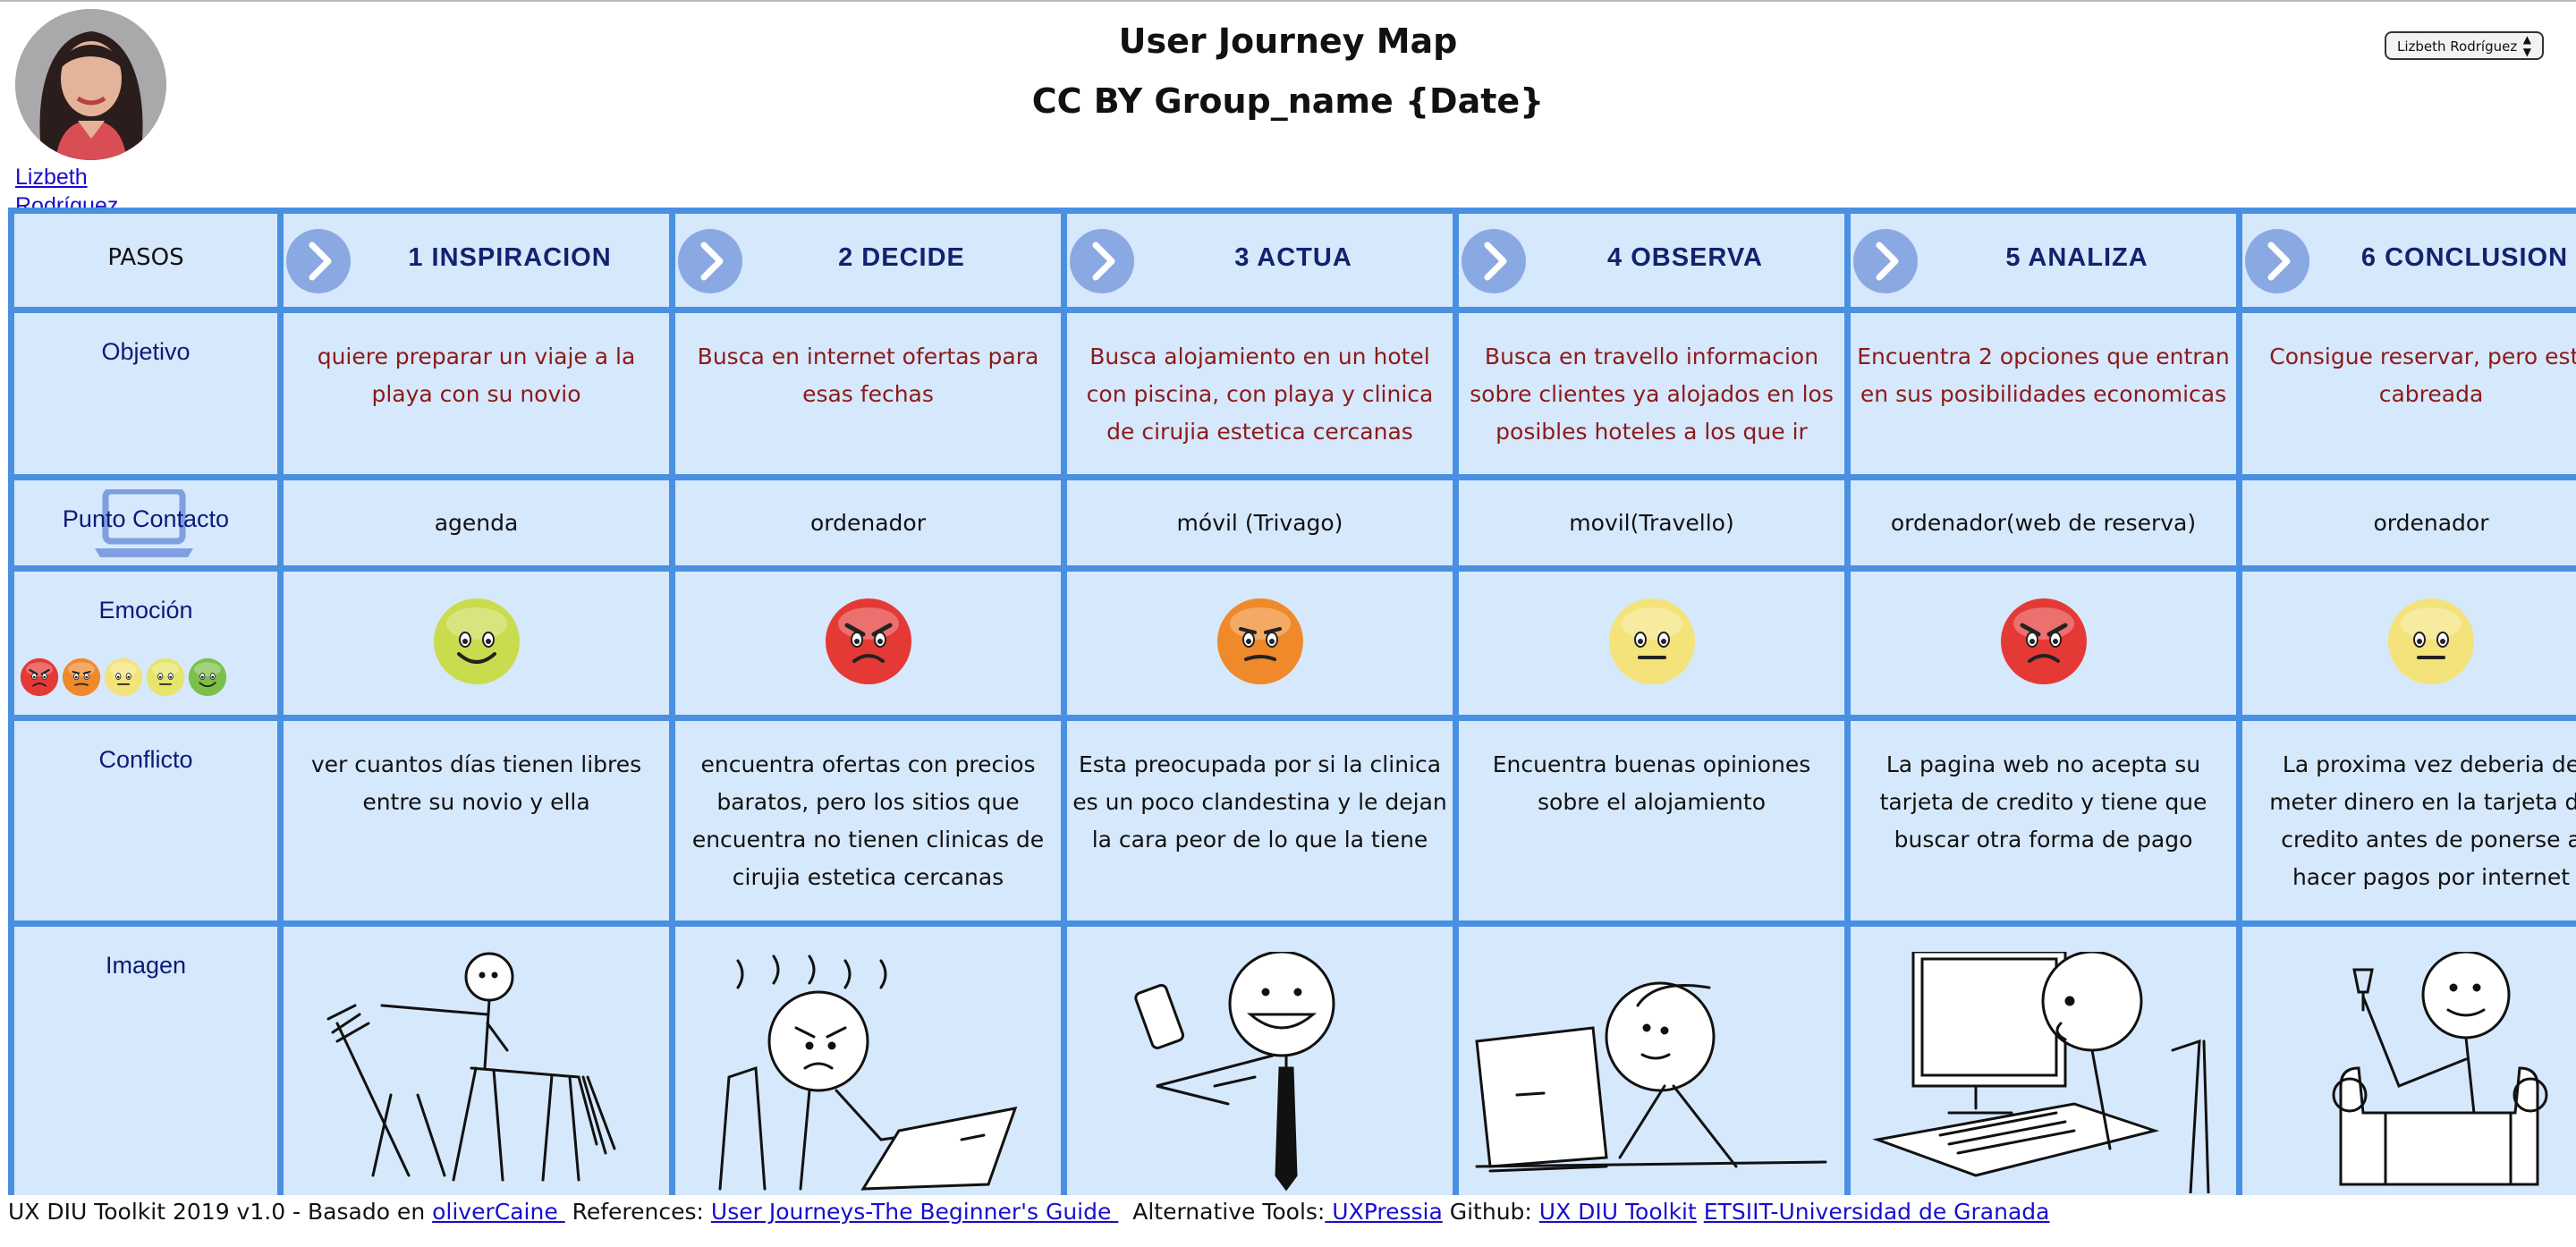 The height and width of the screenshot is (1247, 2576). I want to click on punto-contacto-cell: agenda, so click(476, 522).